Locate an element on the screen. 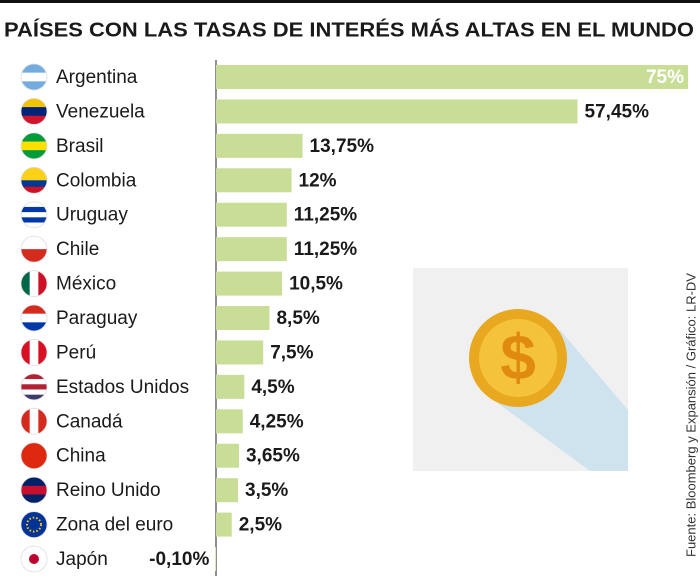 The width and height of the screenshot is (700, 583). value-label: 7,5% is located at coordinates (291, 352).